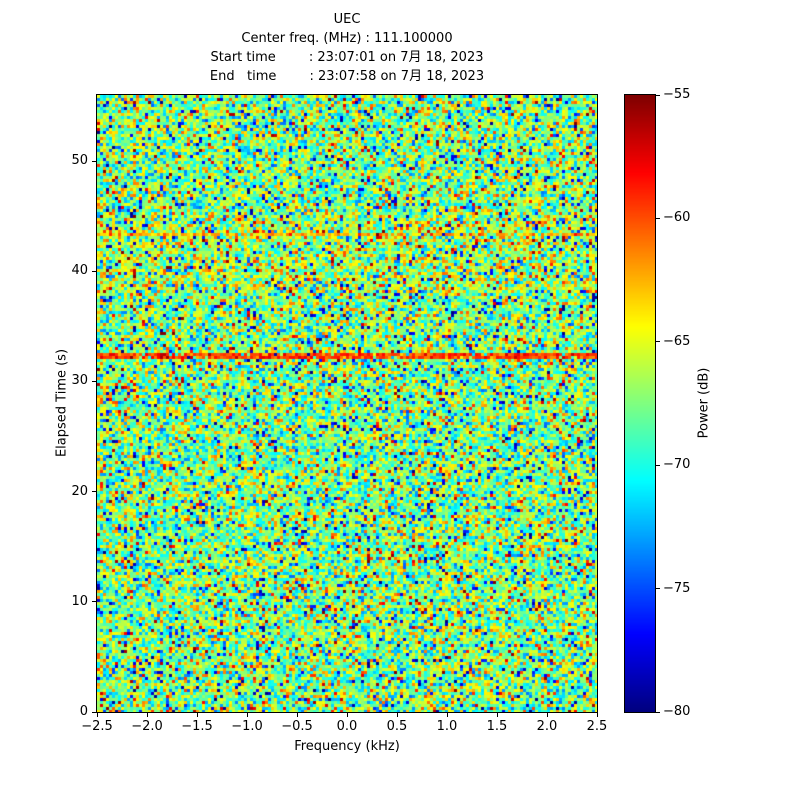 The image size is (800, 800). Describe the element at coordinates (247, 726) in the screenshot. I see `x-tick-label: −1.0` at that location.